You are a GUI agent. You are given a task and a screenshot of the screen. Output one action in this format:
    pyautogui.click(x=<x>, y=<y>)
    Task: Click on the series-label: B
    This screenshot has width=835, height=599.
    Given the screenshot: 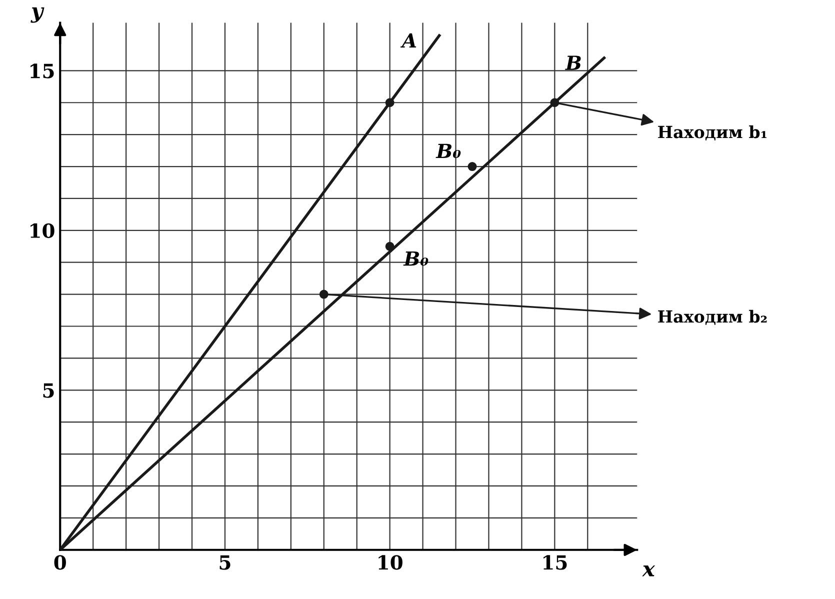 What is the action you would take?
    pyautogui.click(x=573, y=63)
    